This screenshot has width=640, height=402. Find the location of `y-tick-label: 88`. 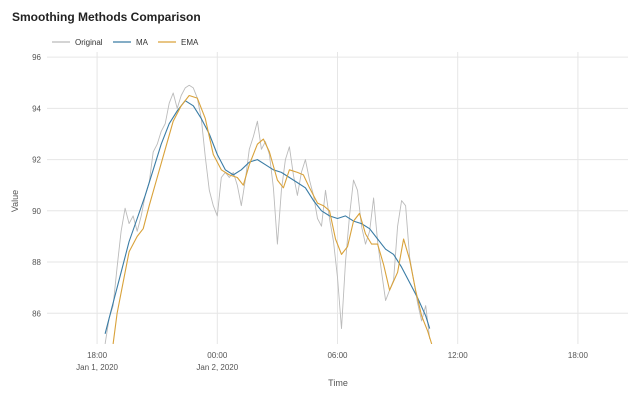

y-tick-label: 88 is located at coordinates (36, 262).